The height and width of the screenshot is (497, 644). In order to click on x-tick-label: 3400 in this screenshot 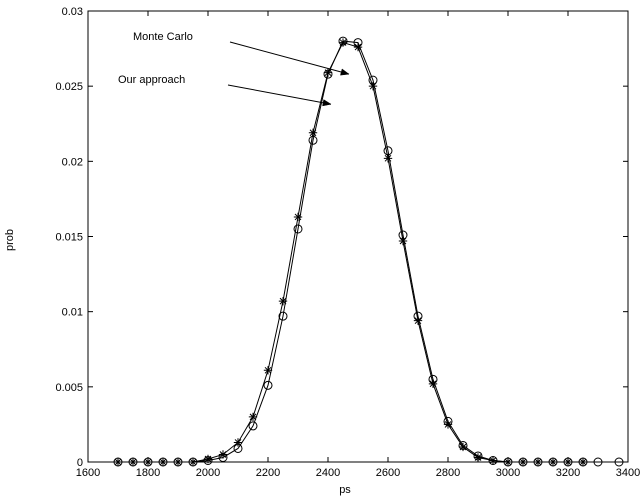, I will do `click(628, 473)`.